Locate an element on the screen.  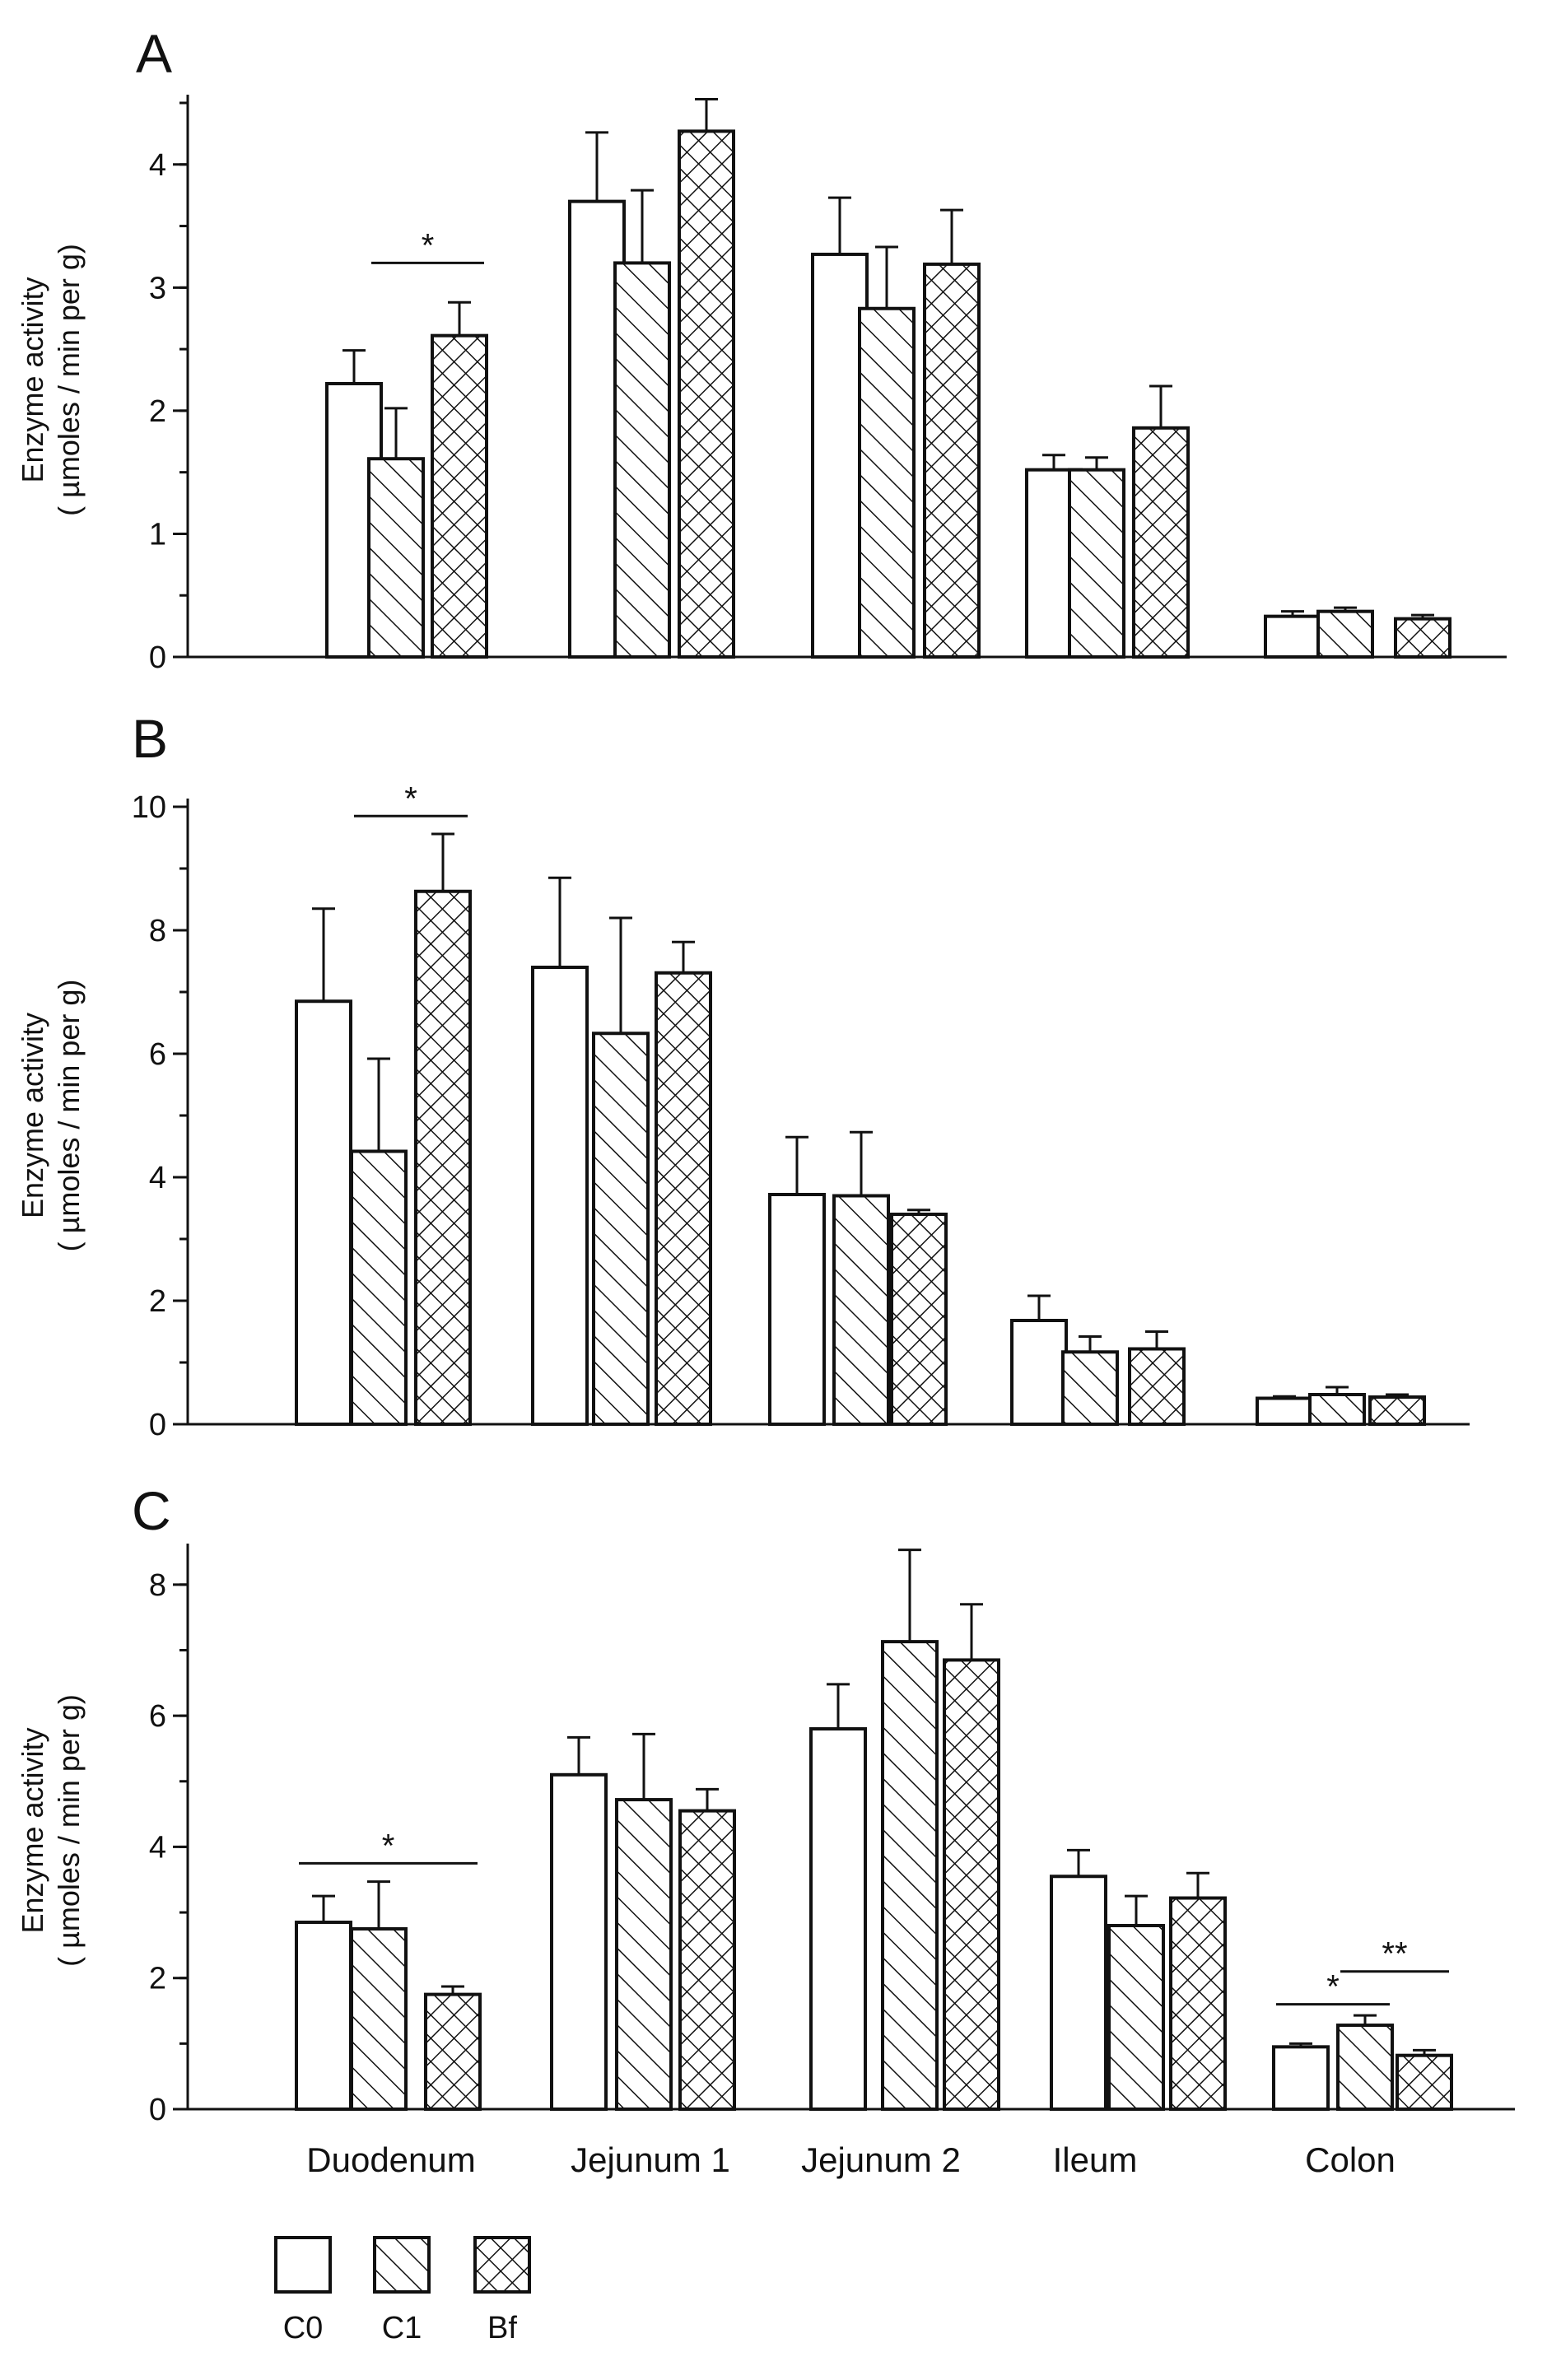
legend-label: C1 is located at coordinates (402, 2328).